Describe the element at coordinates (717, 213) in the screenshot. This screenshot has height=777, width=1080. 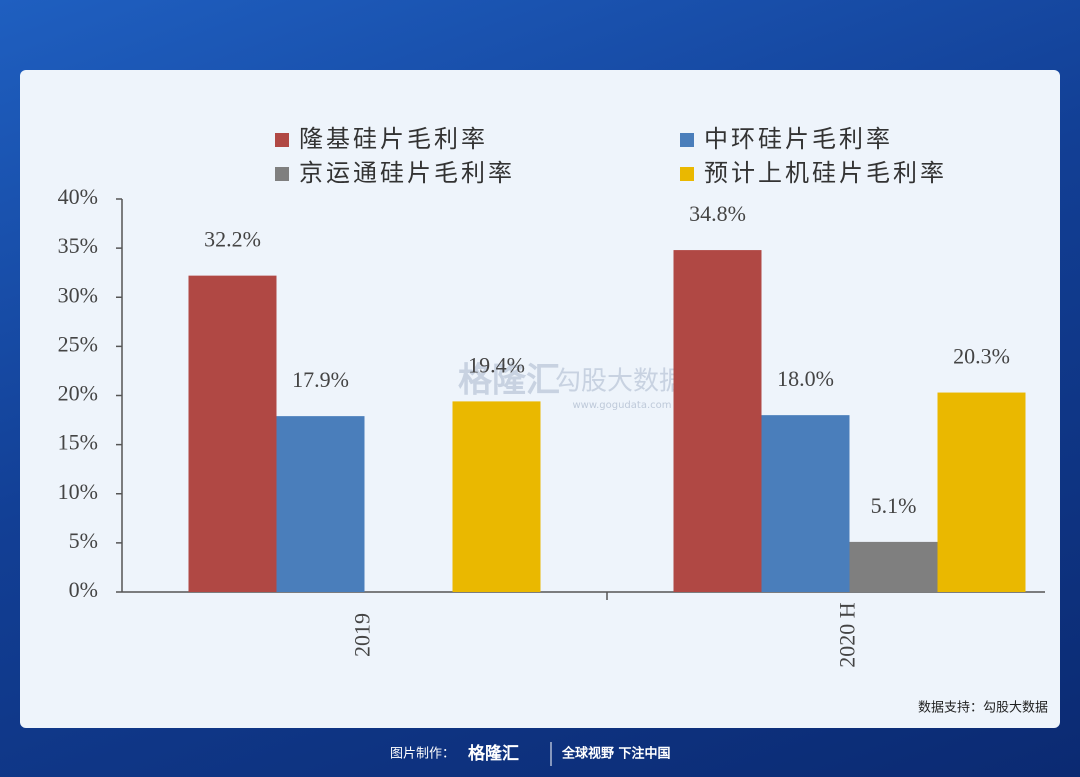
I see `value-label: 34.8%` at that location.